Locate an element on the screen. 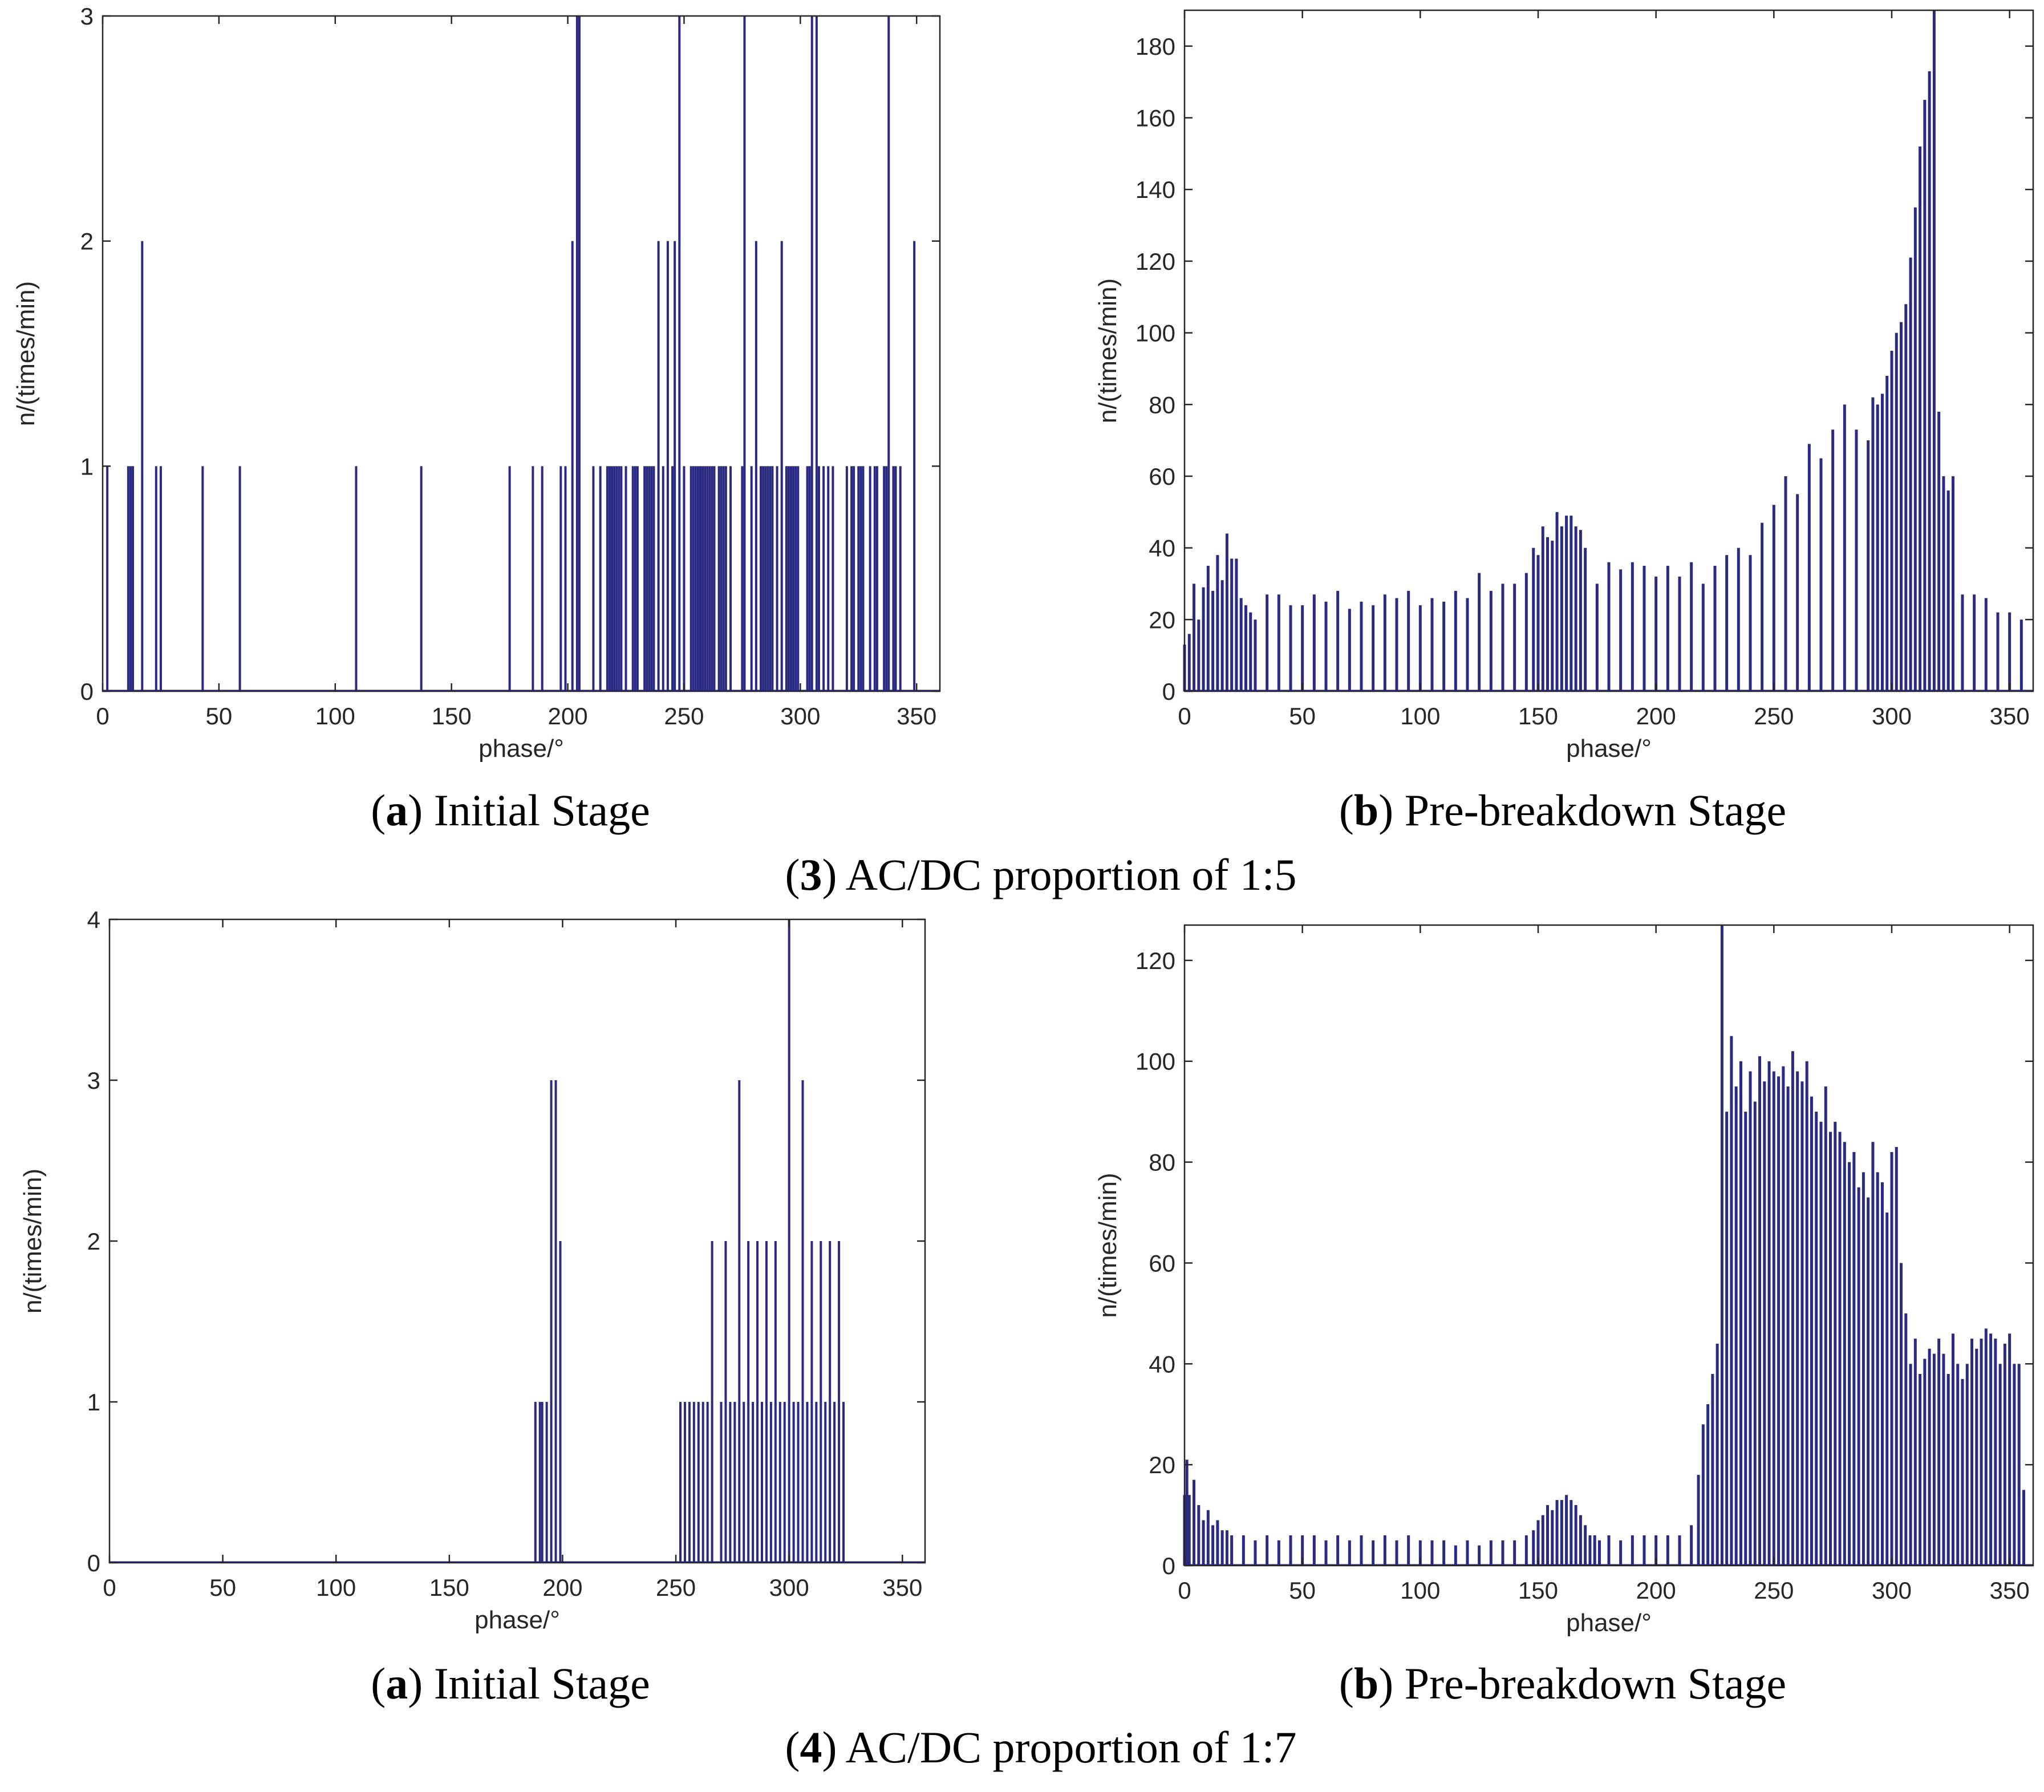 This screenshot has width=2044, height=1792. x-tick-label: 300 is located at coordinates (1892, 716).